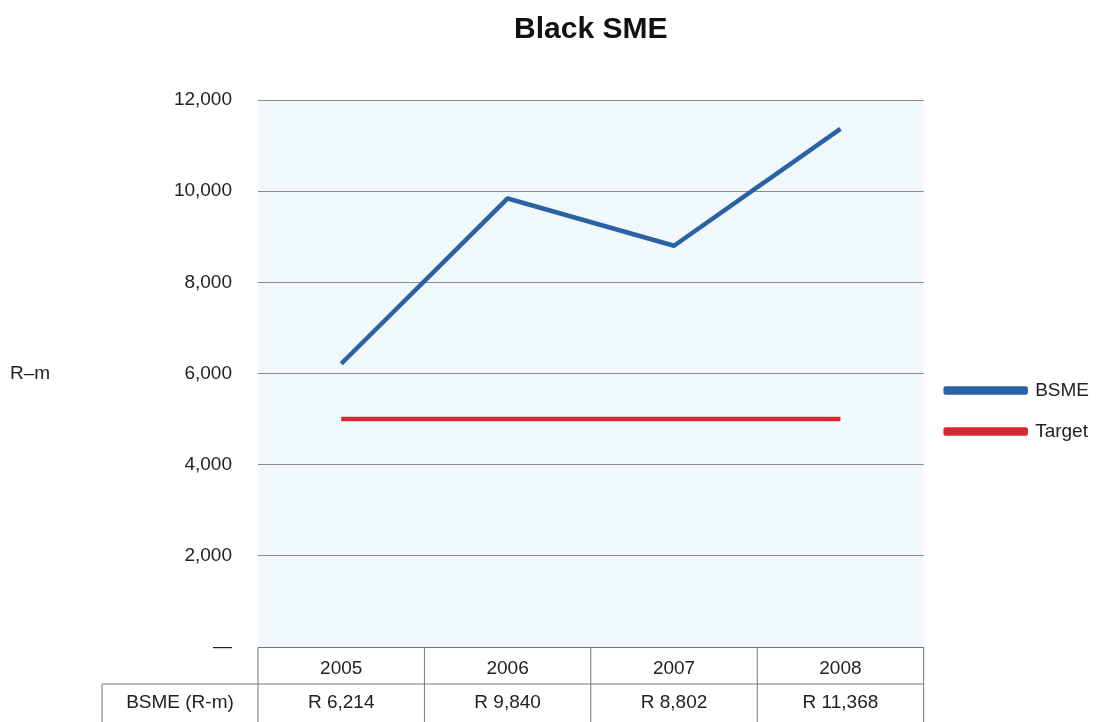 Image resolution: width=1099 pixels, height=722 pixels. Describe the element at coordinates (202, 190) in the screenshot. I see `y-tick-label: 10,000` at that location.